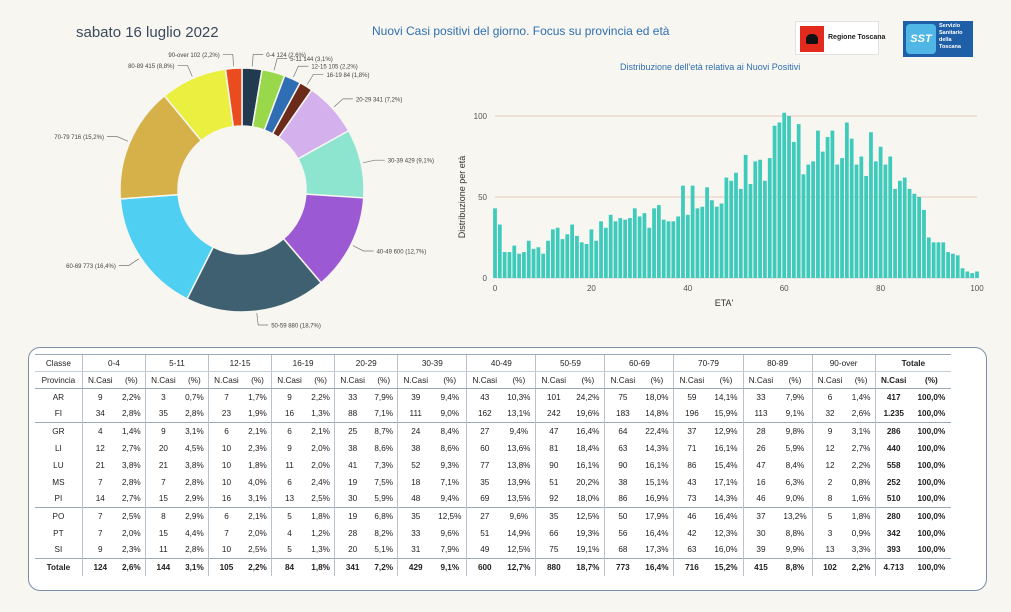  I want to click on percent-cell: 0,9%, so click(861, 533).